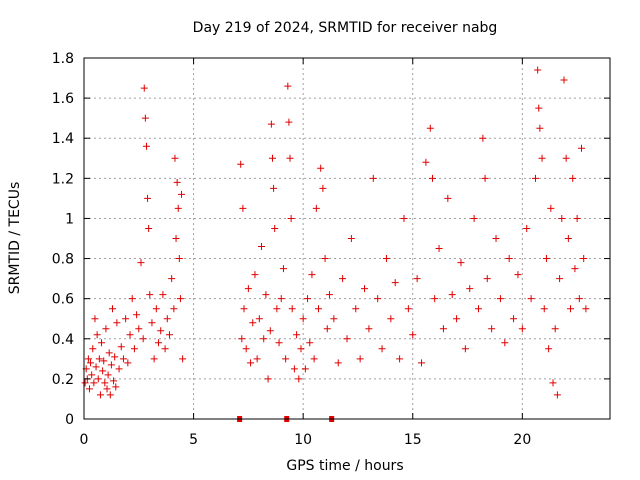 This screenshot has height=480, width=640. Describe the element at coordinates (522, 440) in the screenshot. I see `x-tick-label: 20` at that location.